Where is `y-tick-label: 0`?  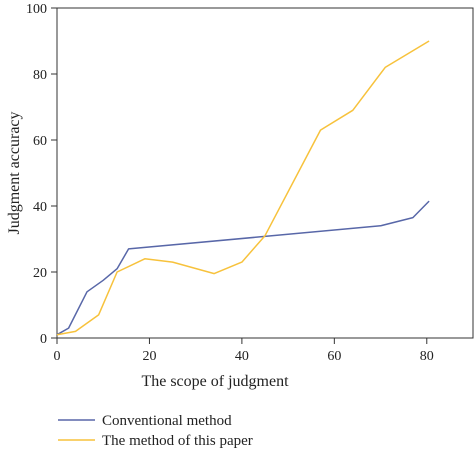
y-tick-label: 0 is located at coordinates (43, 339).